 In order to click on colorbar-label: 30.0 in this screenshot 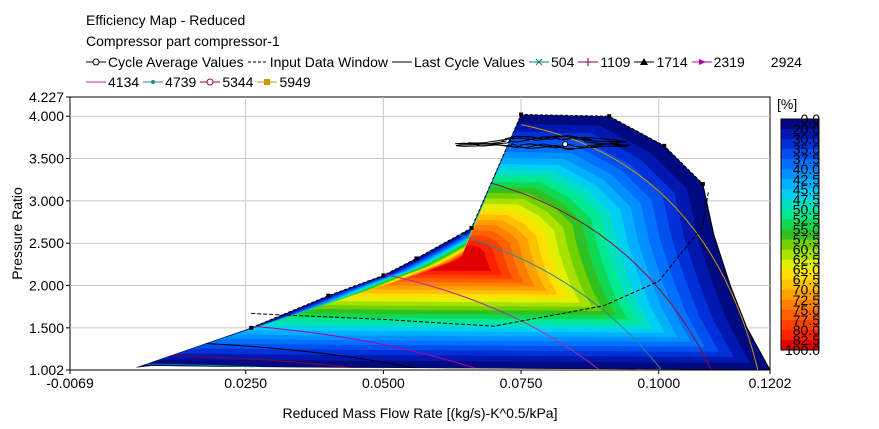, I will do `click(806, 139)`.